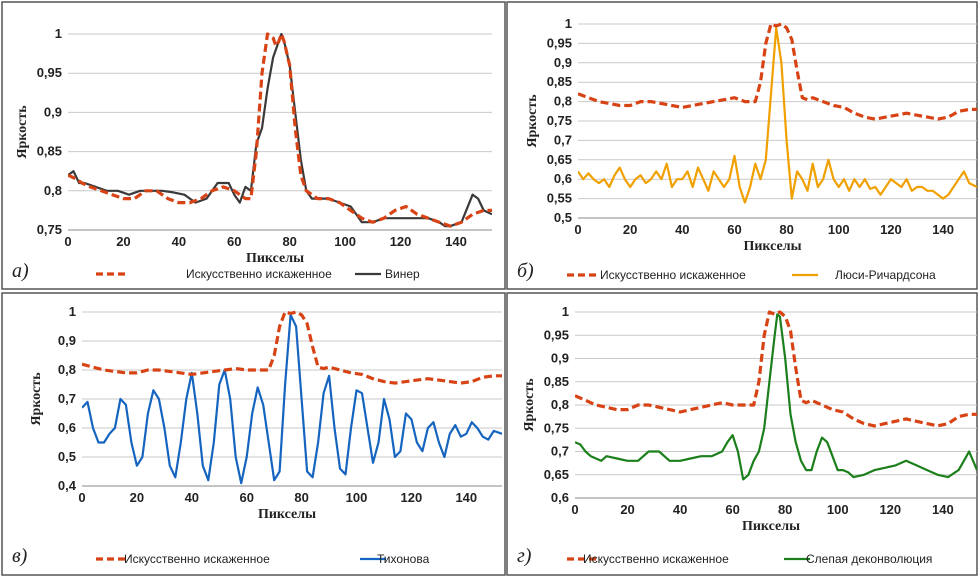  What do you see at coordinates (20, 556) in the screenshot?
I see `panel-label: в)` at bounding box center [20, 556].